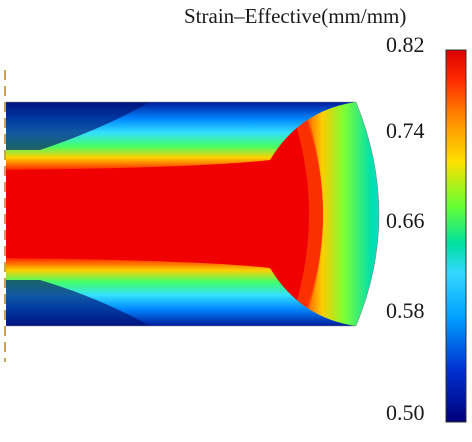 This screenshot has height=442, width=472. Describe the element at coordinates (405, 310) in the screenshot. I see `tick-label-4: 0.58` at that location.